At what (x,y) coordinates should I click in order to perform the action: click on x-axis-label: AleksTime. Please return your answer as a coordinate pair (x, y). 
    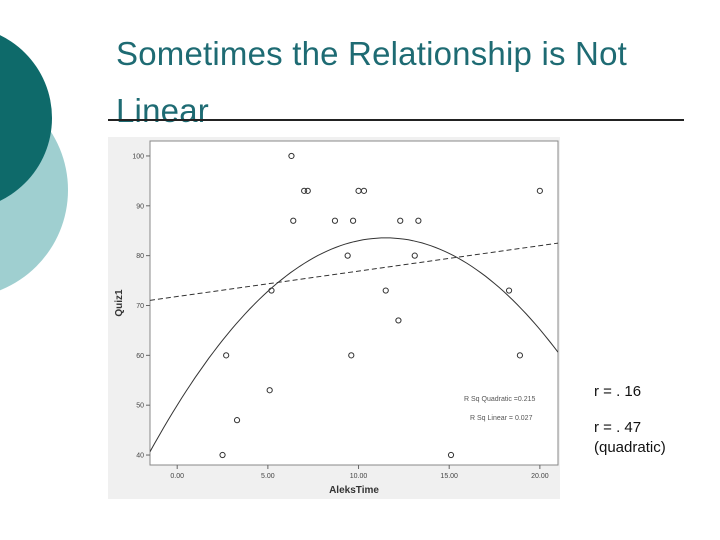
    Looking at the image, I should click on (354, 490).